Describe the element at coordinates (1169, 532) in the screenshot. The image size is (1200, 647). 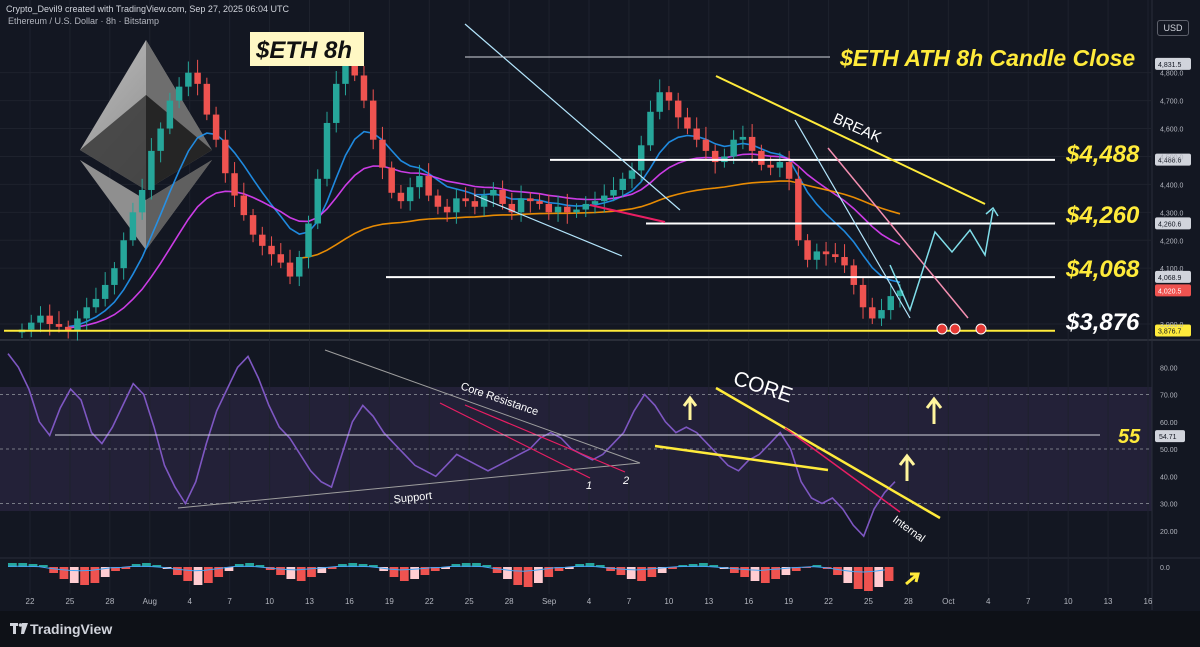
I see `rsi-tick-label: 20.00` at that location.